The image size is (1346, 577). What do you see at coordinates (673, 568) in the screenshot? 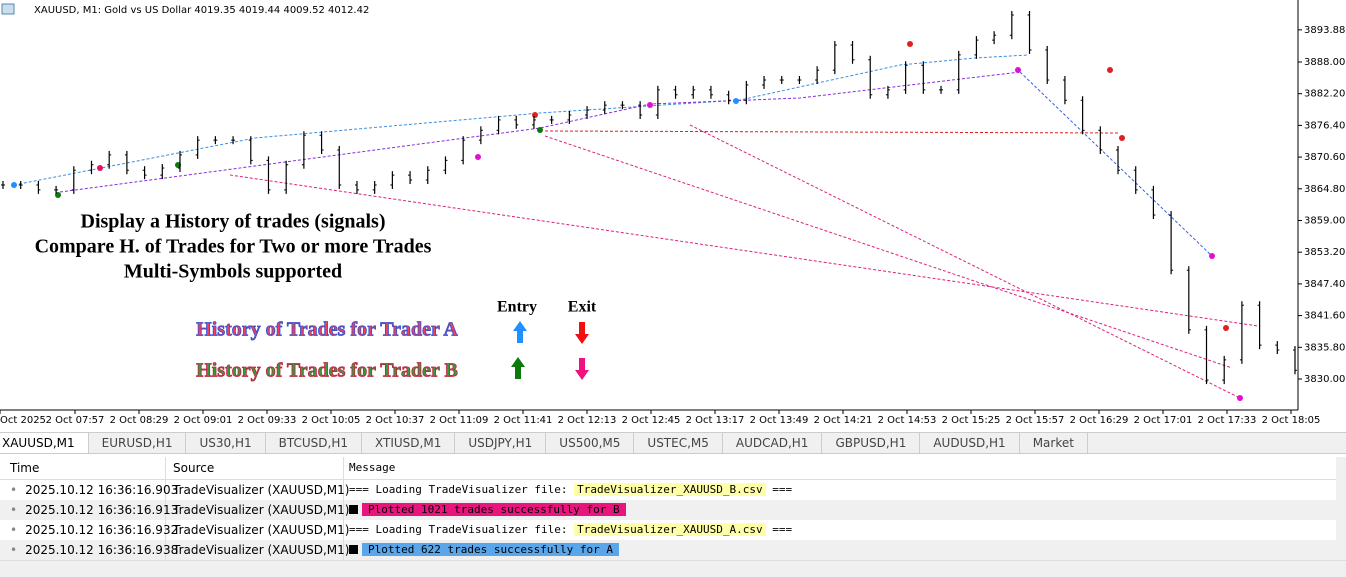
I see `horizontal-scrollbar` at bounding box center [673, 568].